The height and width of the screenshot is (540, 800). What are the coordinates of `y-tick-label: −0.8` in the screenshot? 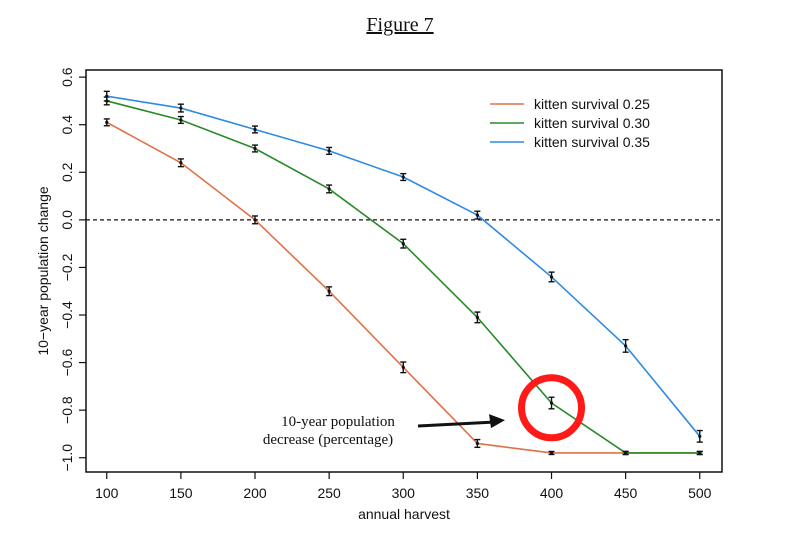 It's located at (67, 410).